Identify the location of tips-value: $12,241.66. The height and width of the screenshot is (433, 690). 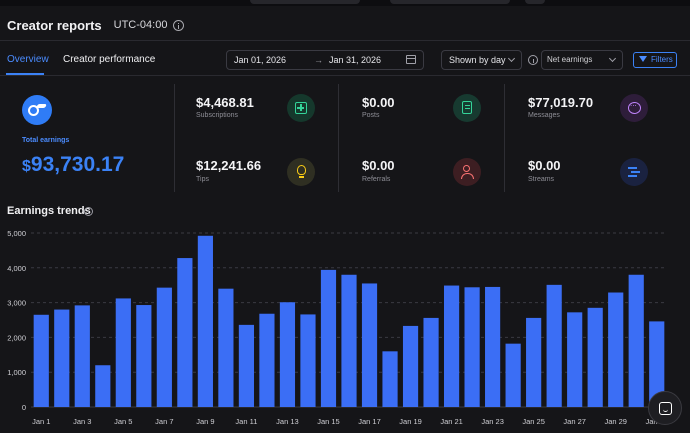
(229, 165).